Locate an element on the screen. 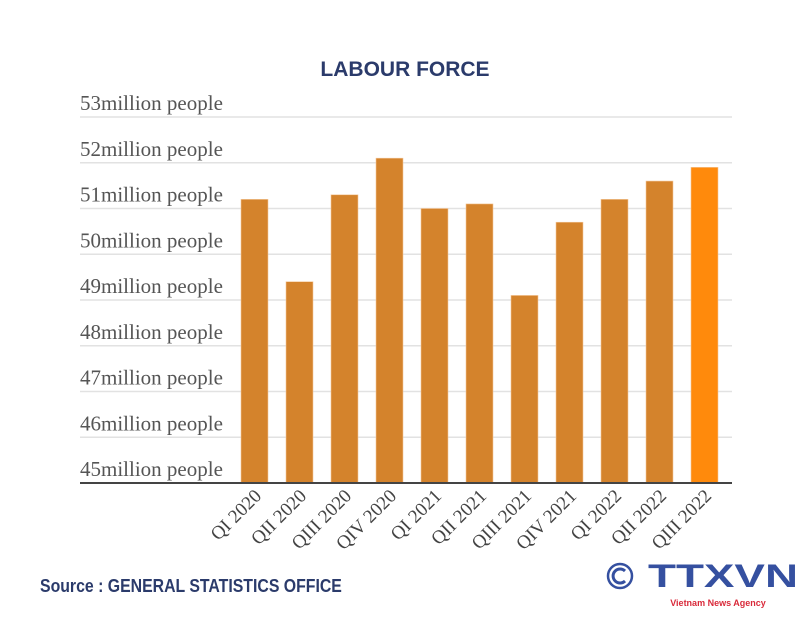 This screenshot has height=634, width=810. logo-text: TTXVN is located at coordinates (723, 576).